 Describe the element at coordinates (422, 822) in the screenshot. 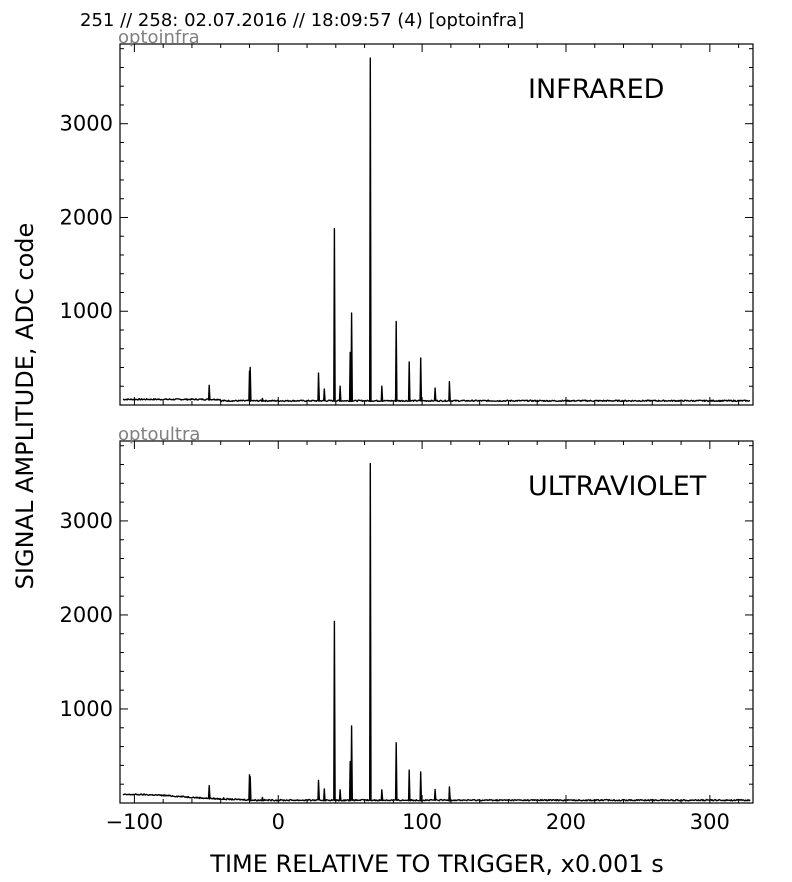

I see `x-tick-label: 100` at that location.